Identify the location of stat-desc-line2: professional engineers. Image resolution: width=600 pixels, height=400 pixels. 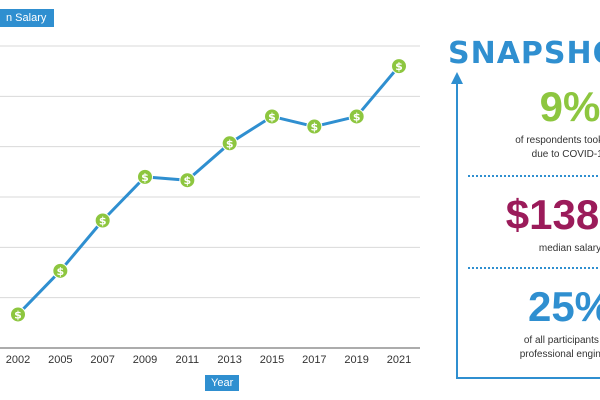
(559, 354).